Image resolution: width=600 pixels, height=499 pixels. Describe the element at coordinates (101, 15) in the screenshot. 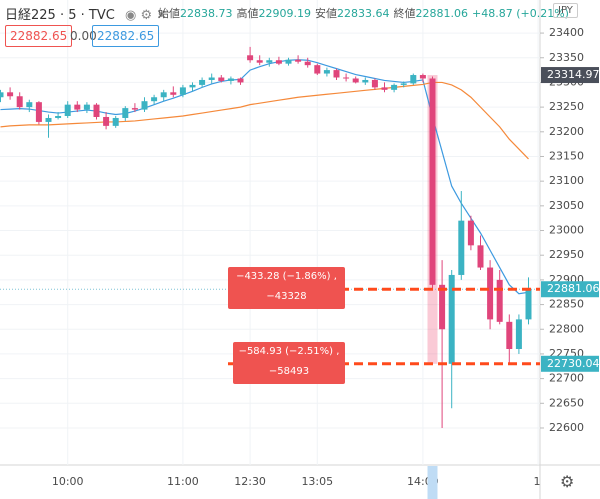

I see `exchange: TVC` at that location.